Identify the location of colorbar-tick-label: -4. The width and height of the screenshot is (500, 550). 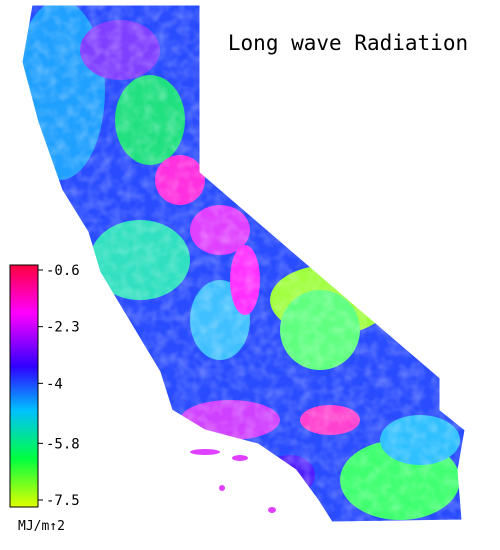
(54, 384).